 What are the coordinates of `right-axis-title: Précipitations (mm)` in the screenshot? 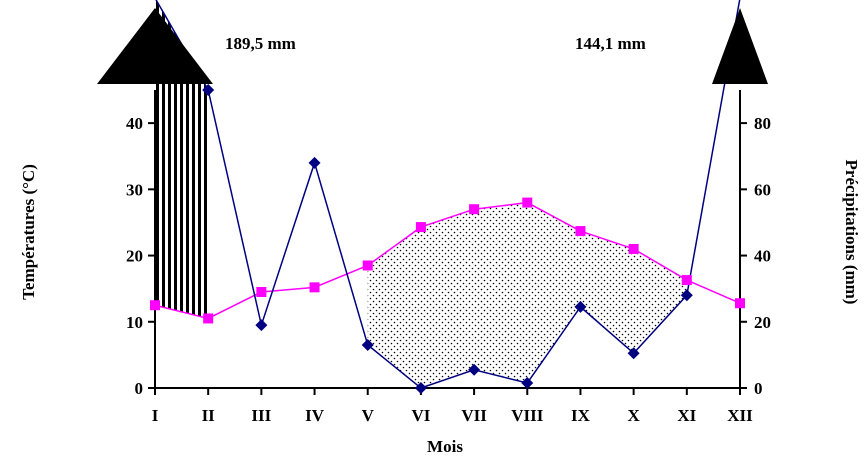 It's located at (851, 232).